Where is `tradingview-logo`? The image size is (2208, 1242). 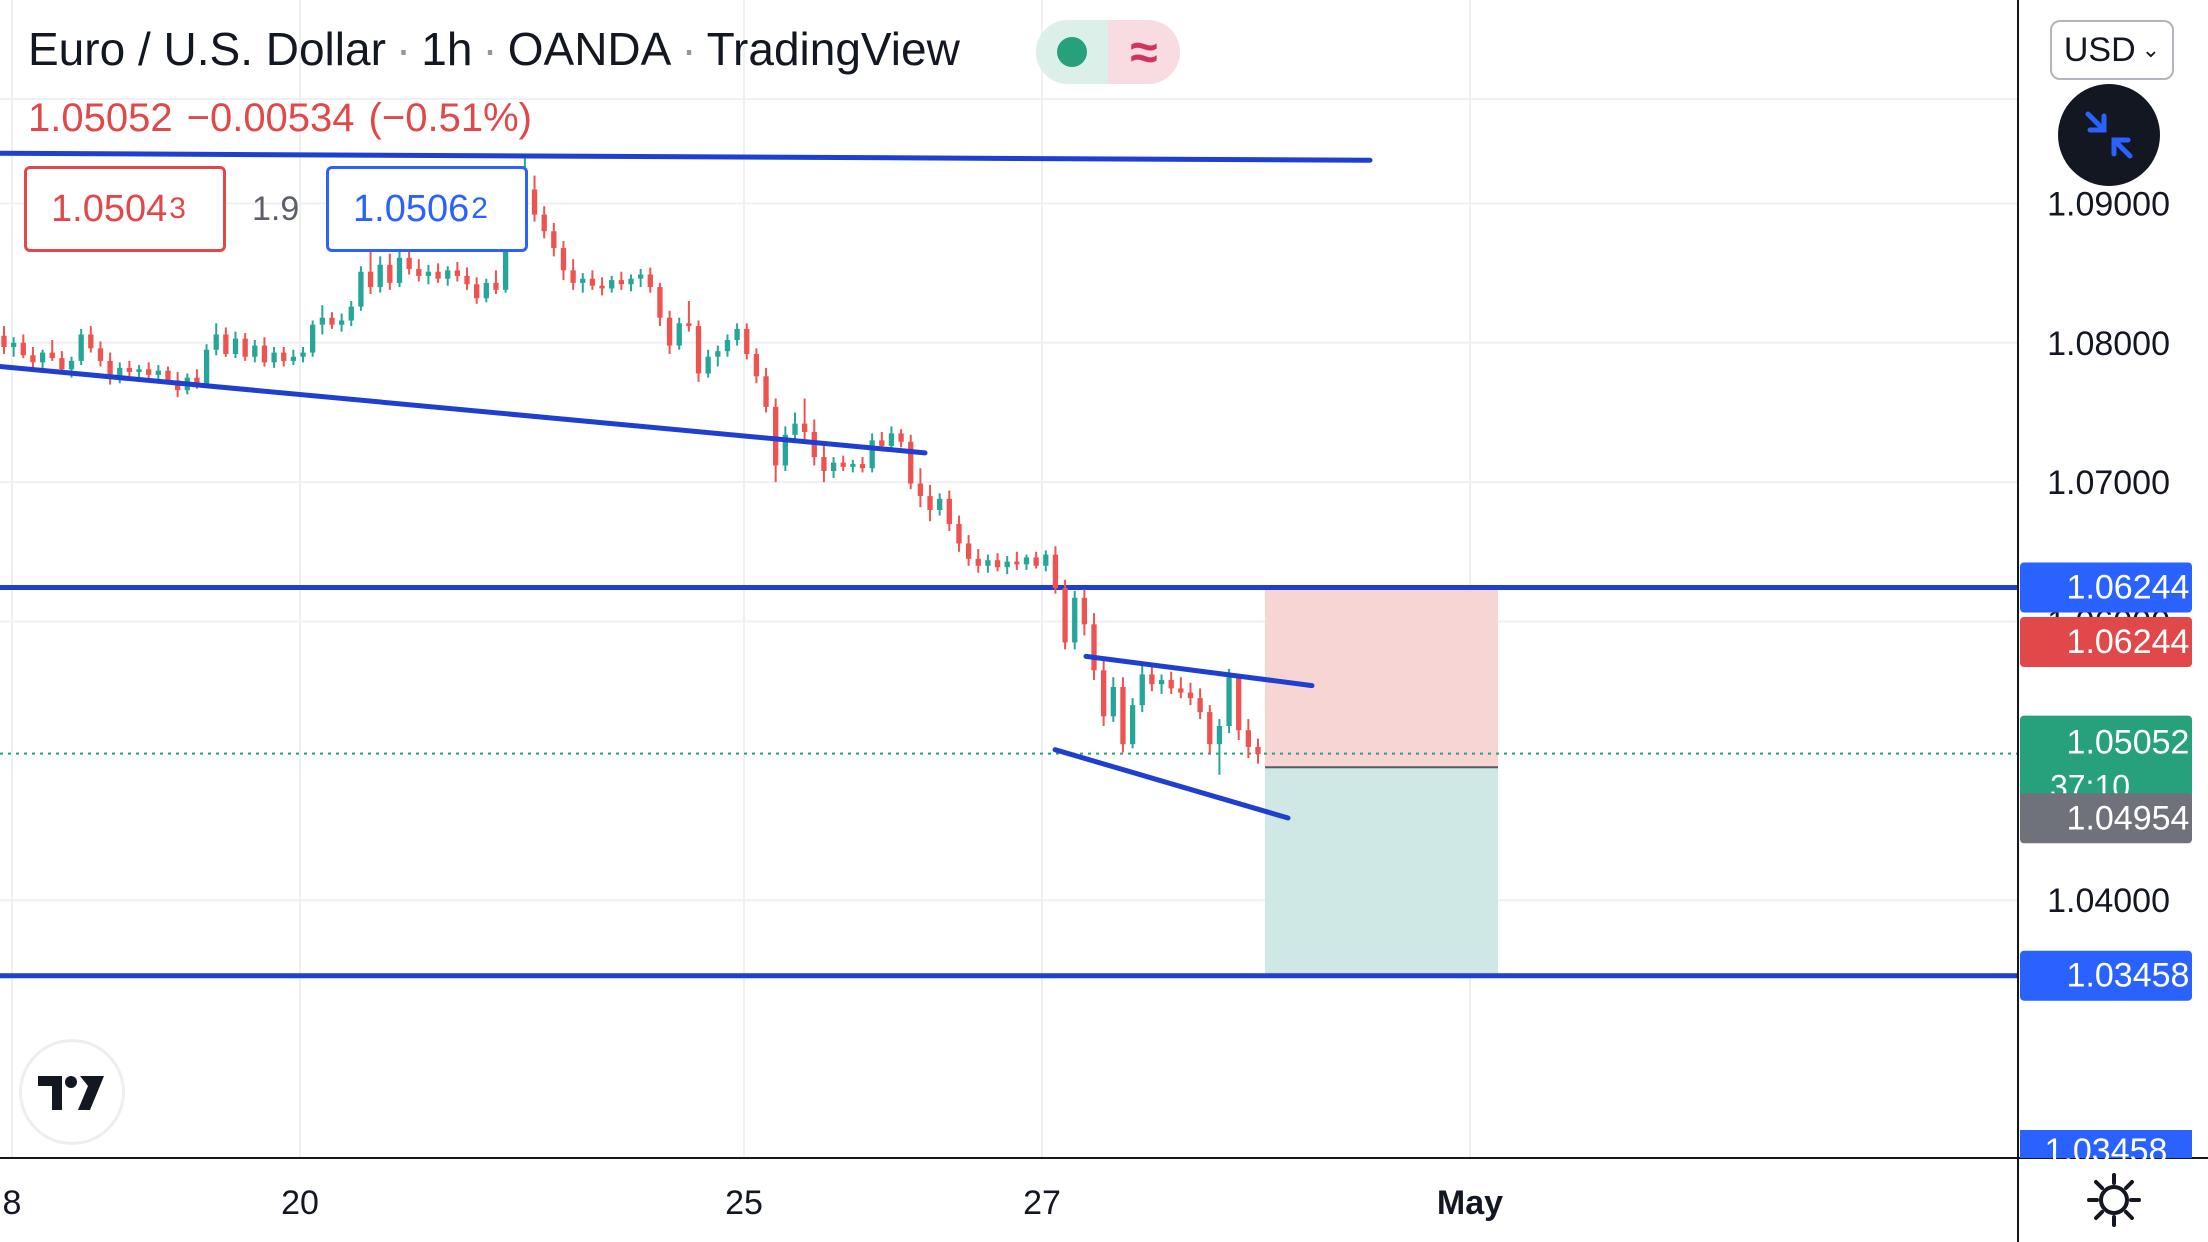
tradingview-logo is located at coordinates (72, 1092).